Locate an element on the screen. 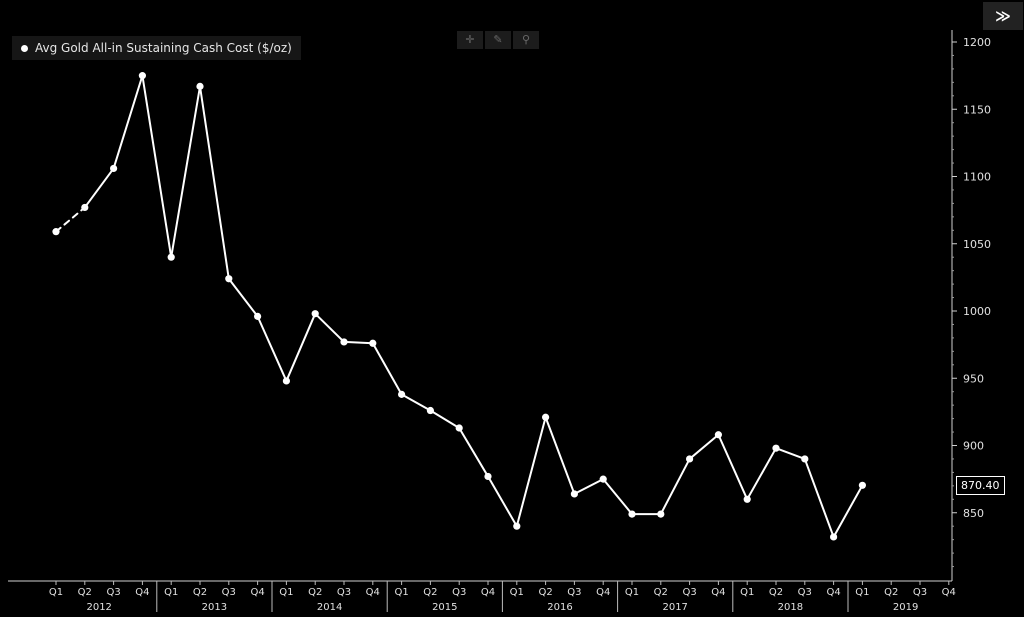 The image size is (1024, 617). pen-icon: ✎ is located at coordinates (498, 40).